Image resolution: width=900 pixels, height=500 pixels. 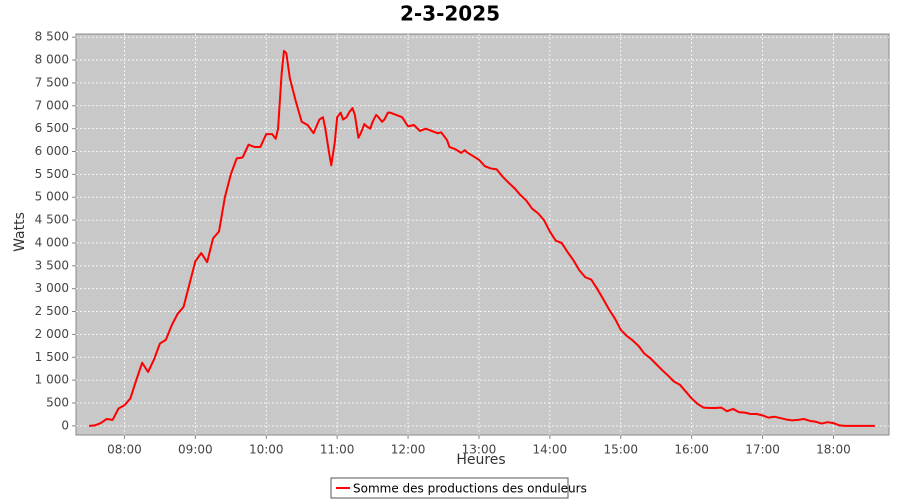 I want to click on y-tick-label: 6 500, so click(x=52, y=128).